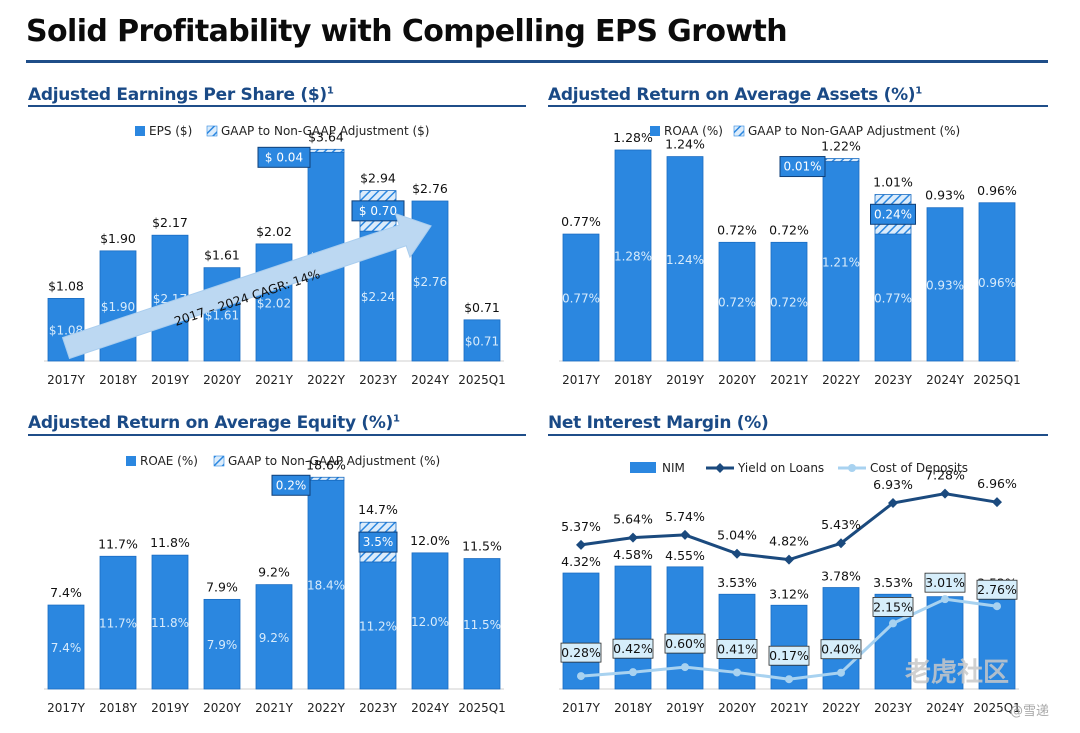 The width and height of the screenshot is (1080, 733). I want to click on eps-total-label-2020Y: $1.61, so click(222, 255).